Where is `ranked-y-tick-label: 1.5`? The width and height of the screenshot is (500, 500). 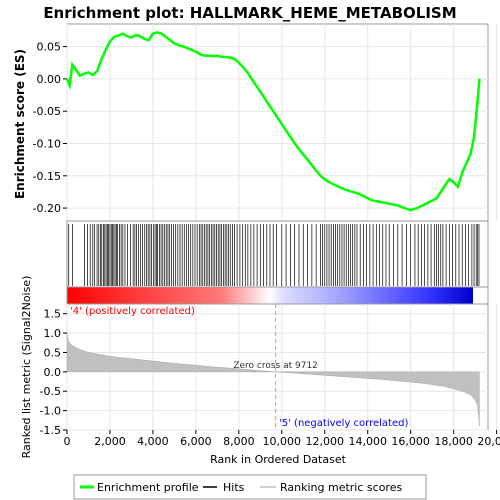 ranked-y-tick-label: 1.5 is located at coordinates (53, 314).